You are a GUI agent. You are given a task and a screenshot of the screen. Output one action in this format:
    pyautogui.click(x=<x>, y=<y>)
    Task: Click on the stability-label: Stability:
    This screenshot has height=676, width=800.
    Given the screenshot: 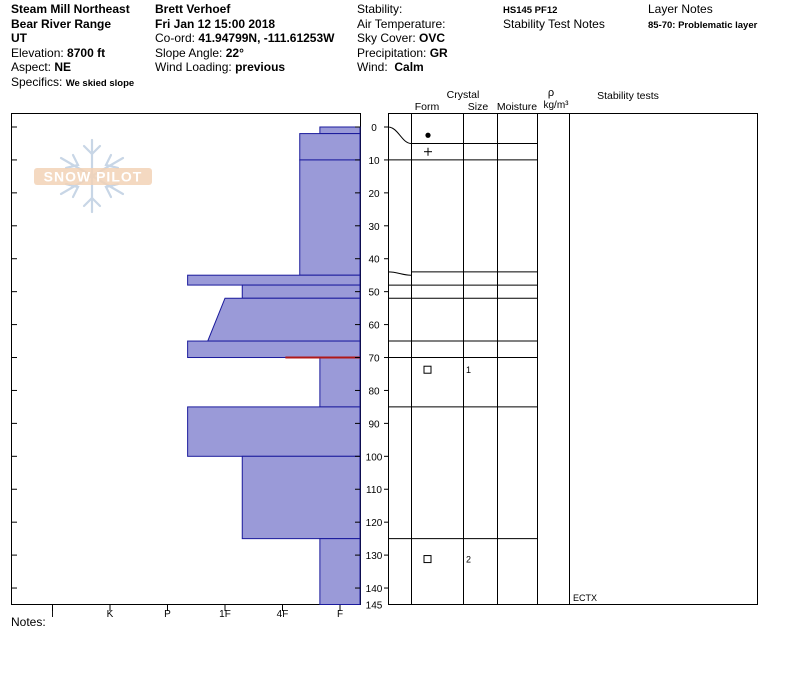 What is the action you would take?
    pyautogui.click(x=380, y=9)
    